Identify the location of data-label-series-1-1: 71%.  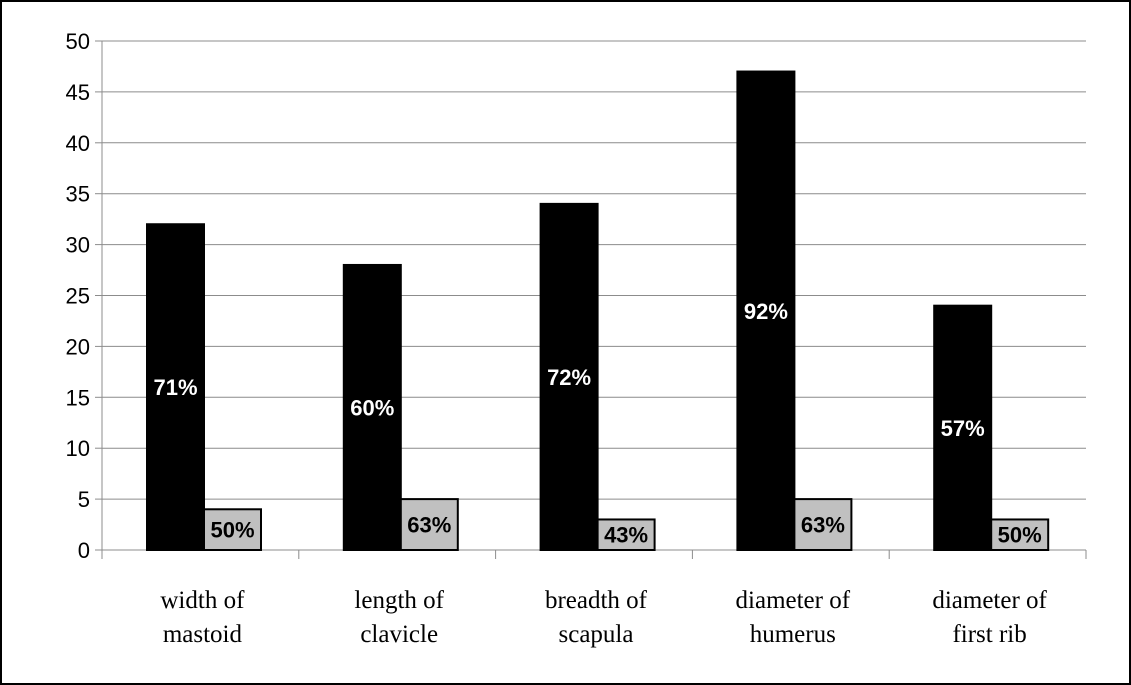
(175, 387).